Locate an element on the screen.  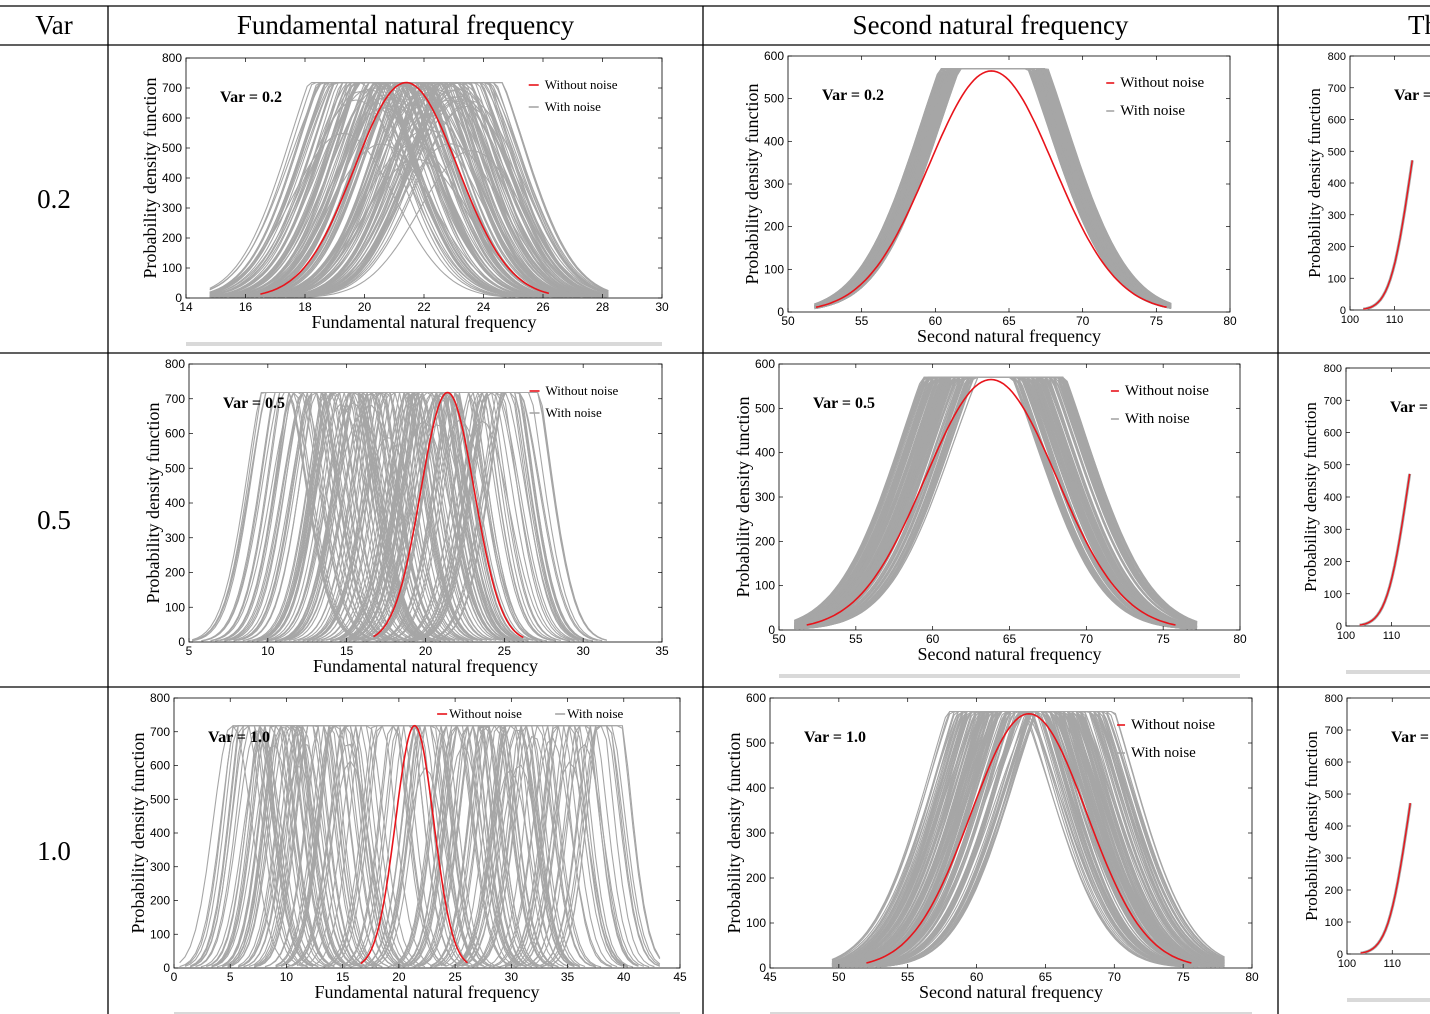
x-tick-label: 20 is located at coordinates (399, 977).